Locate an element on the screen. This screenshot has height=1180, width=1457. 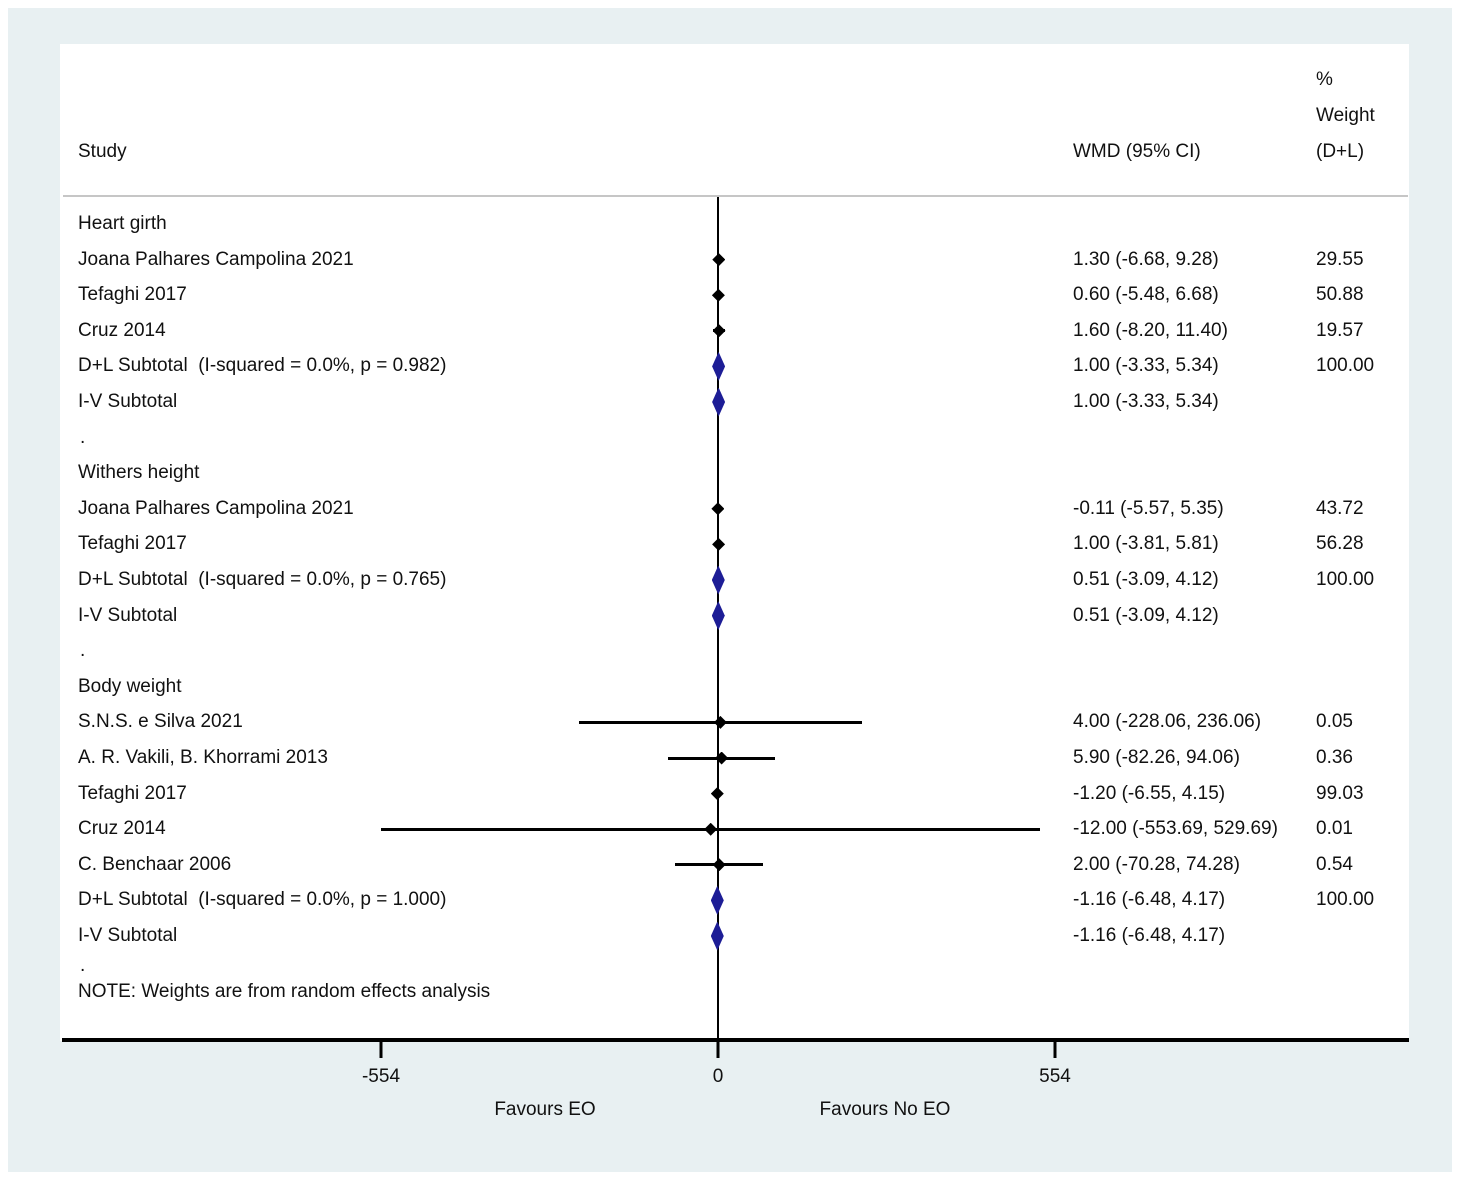
row-label: C. Benchaar 2006 is located at coordinates (155, 864).